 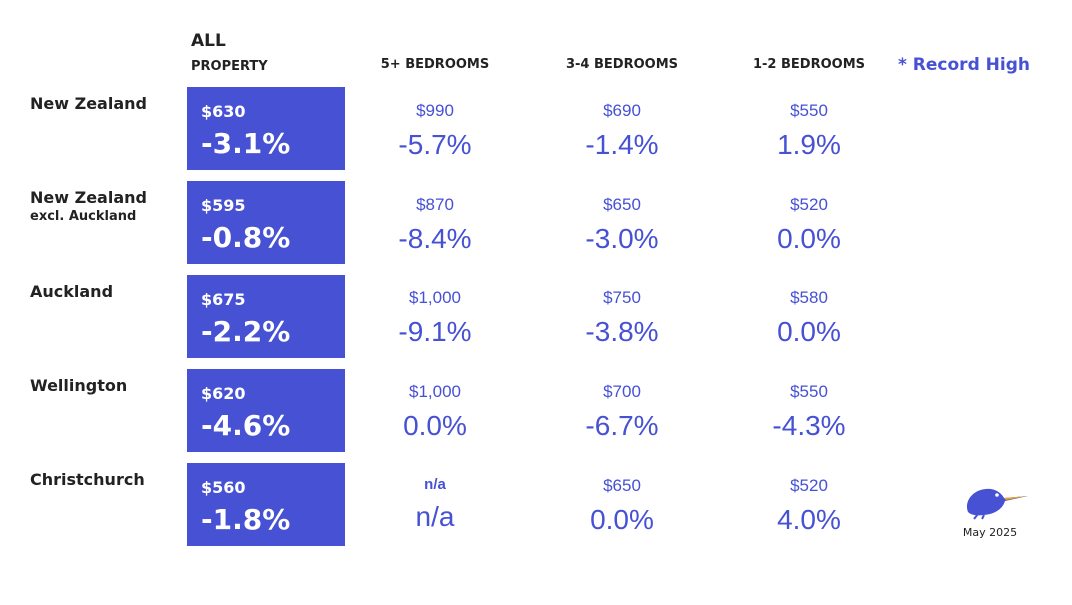 I want to click on all-price: $630, so click(x=223, y=111).